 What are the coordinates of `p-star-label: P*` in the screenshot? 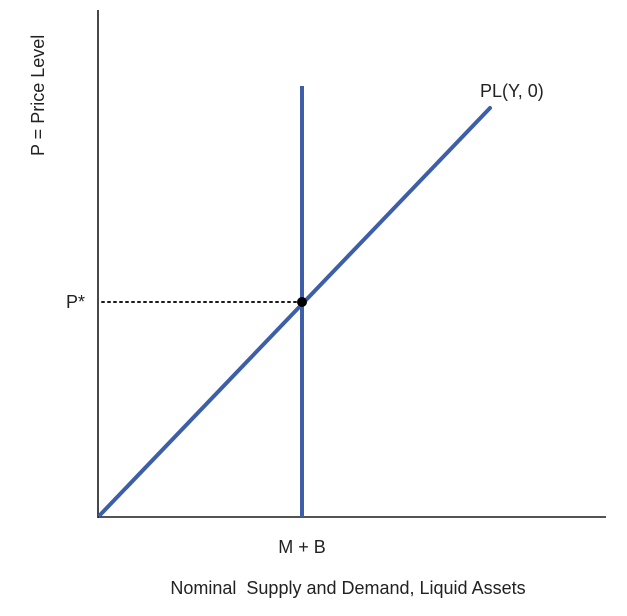 It's located at (75, 302).